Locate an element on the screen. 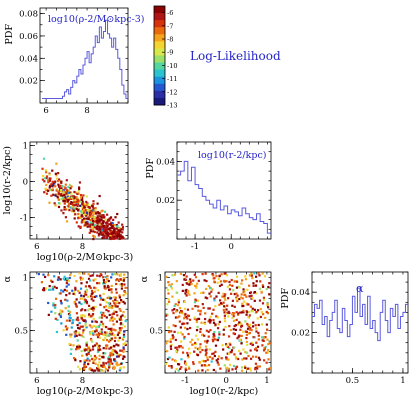 The width and height of the screenshot is (415, 403). scatter_r_alpha-frame is located at coordinates (218, 322).